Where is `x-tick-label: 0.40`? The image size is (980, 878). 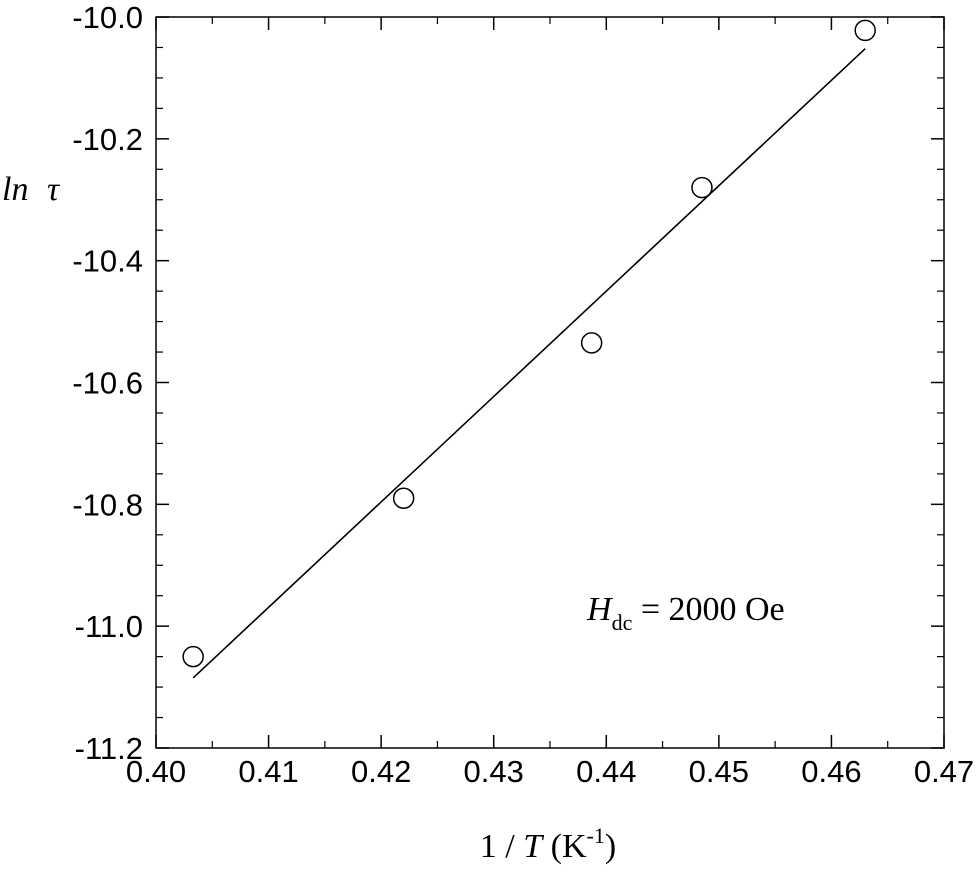 x-tick-label: 0.40 is located at coordinates (156, 771).